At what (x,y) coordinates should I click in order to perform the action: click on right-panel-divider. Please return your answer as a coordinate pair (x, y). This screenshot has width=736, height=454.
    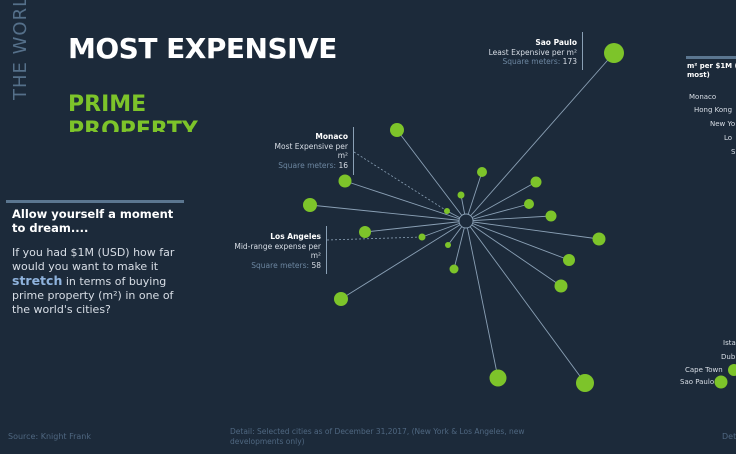
    Looking at the image, I should click on (711, 57).